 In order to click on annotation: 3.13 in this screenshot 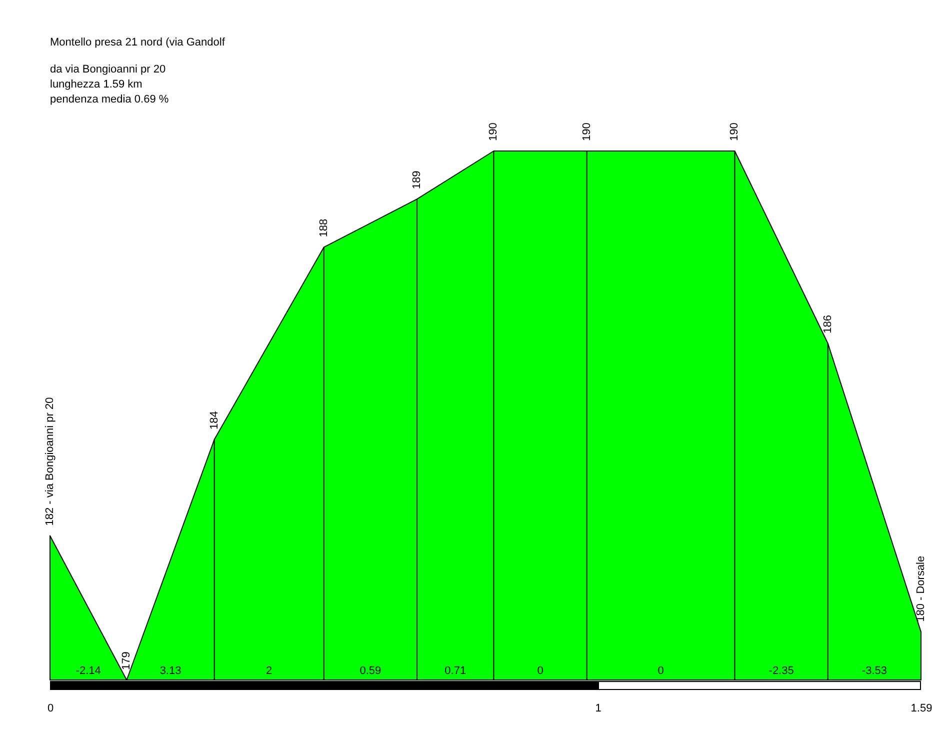, I will do `click(171, 671)`.